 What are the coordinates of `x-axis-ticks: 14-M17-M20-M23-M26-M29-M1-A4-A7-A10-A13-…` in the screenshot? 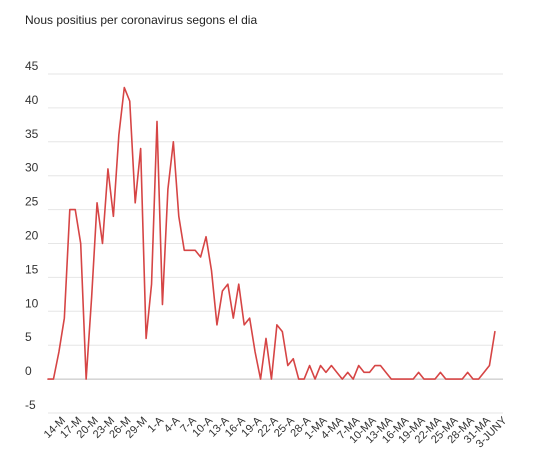 It's located at (276, 432).